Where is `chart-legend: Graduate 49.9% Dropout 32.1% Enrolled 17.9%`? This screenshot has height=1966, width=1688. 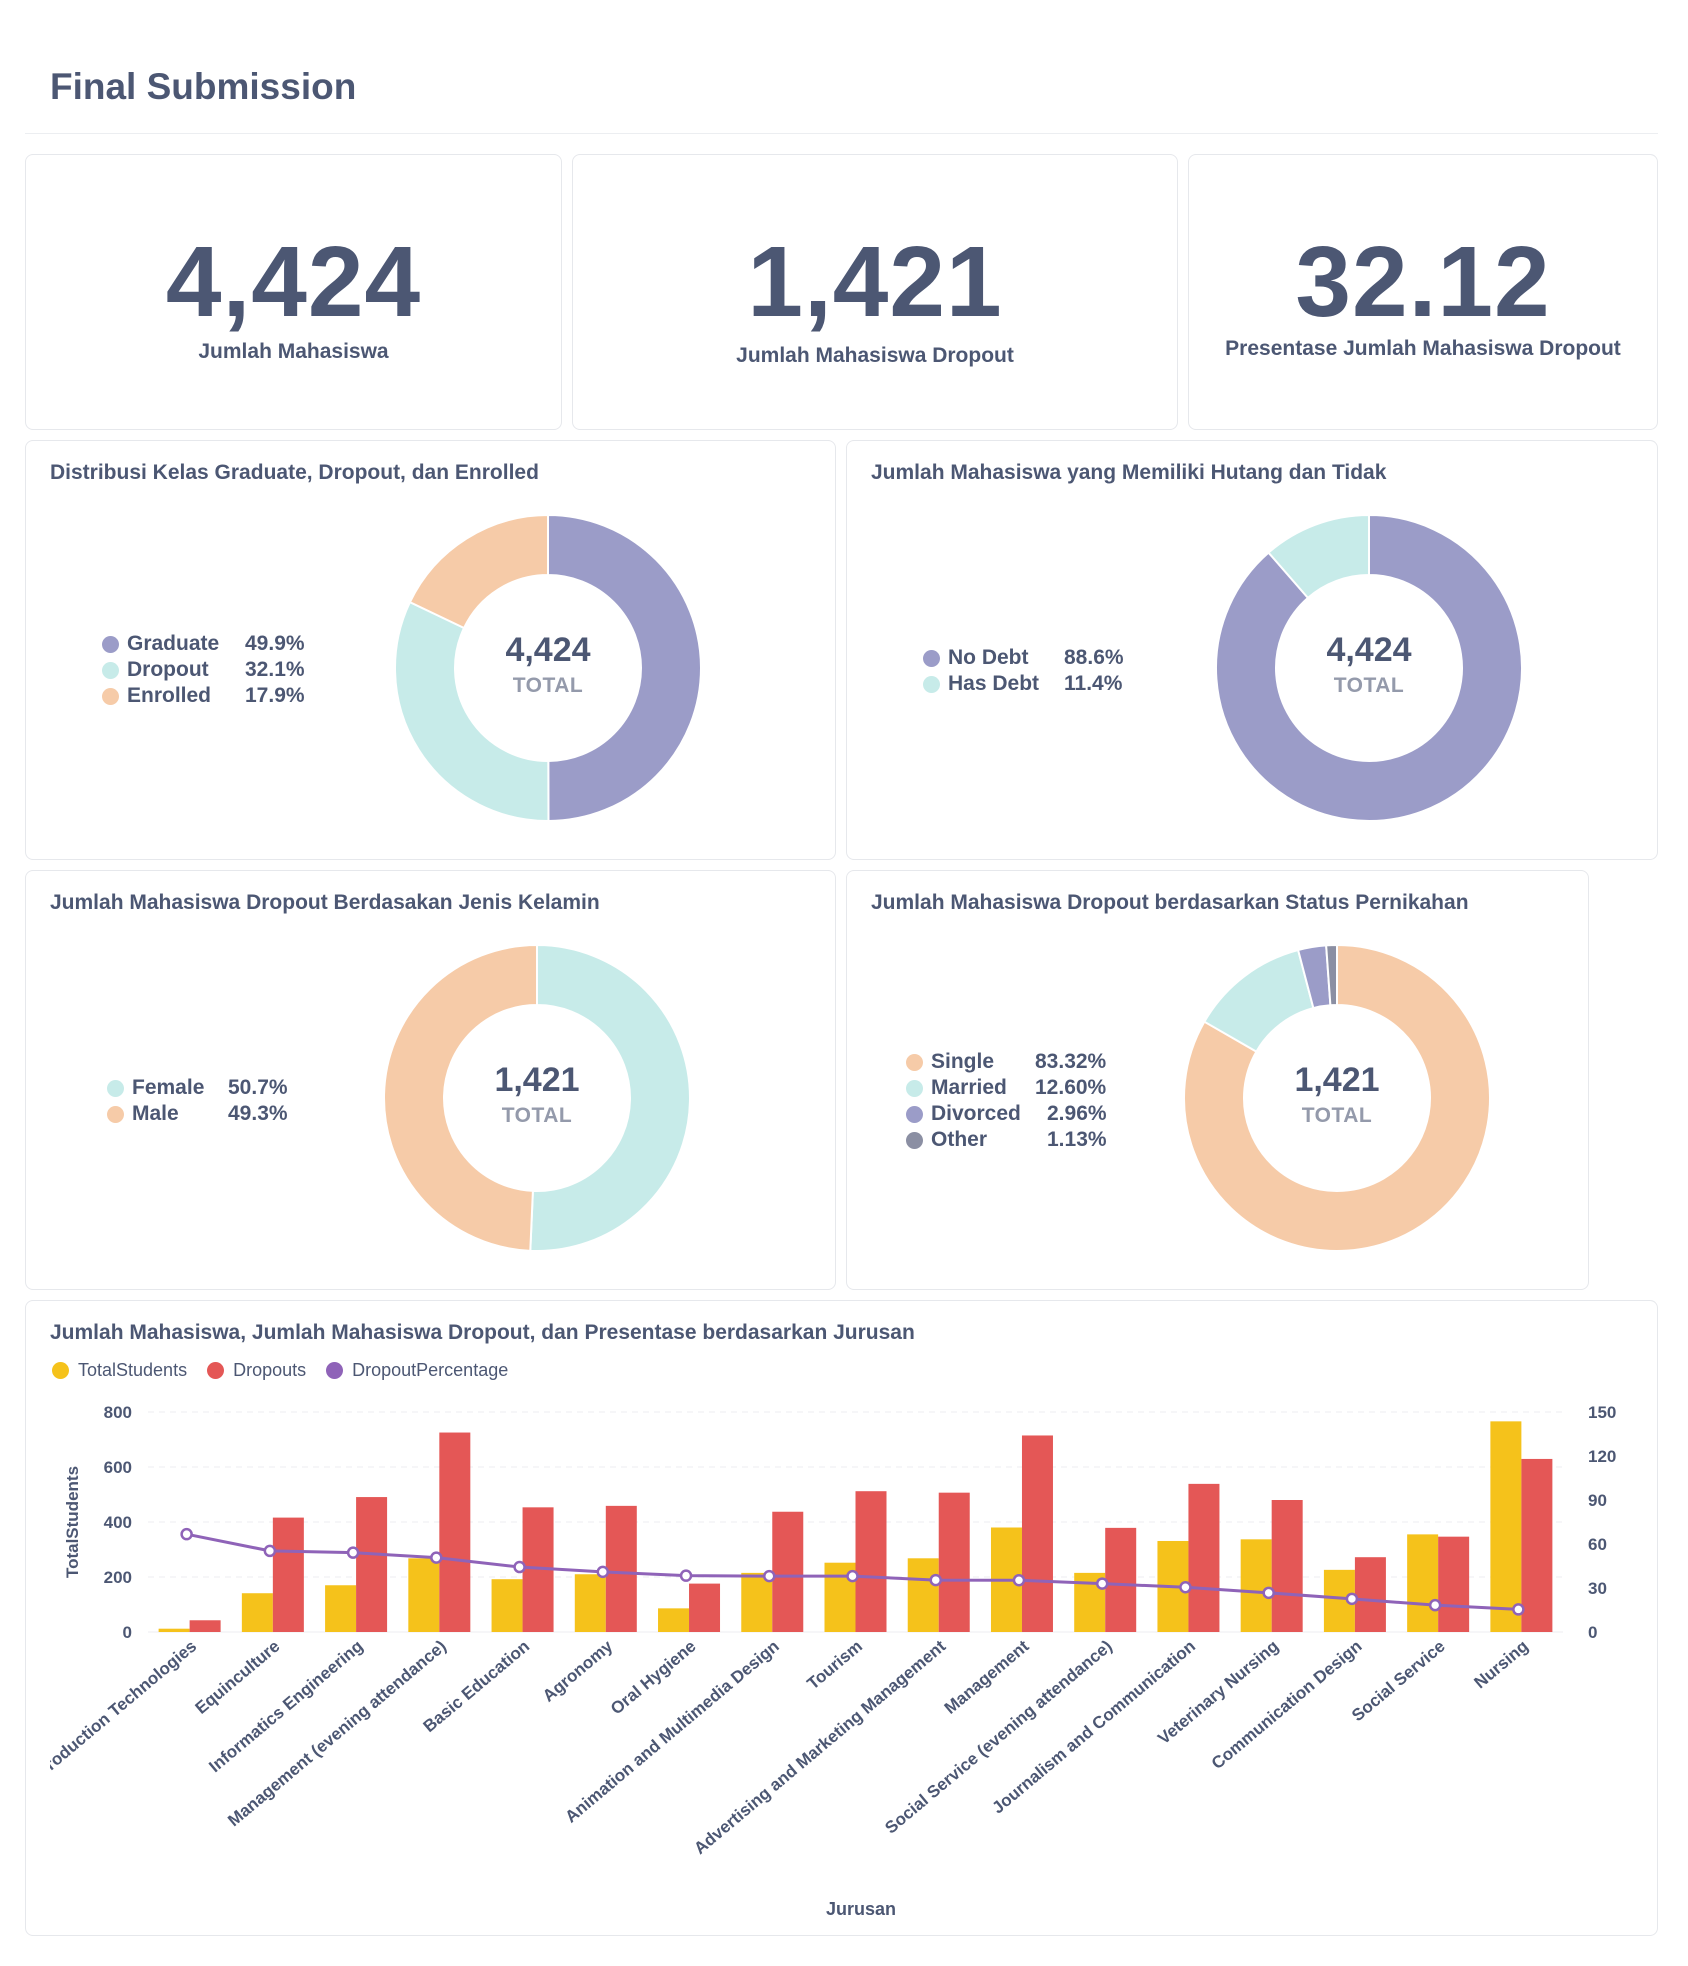
chart-legend: Graduate 49.9% Dropout 32.1% Enrolled 17.9% is located at coordinates (203, 670).